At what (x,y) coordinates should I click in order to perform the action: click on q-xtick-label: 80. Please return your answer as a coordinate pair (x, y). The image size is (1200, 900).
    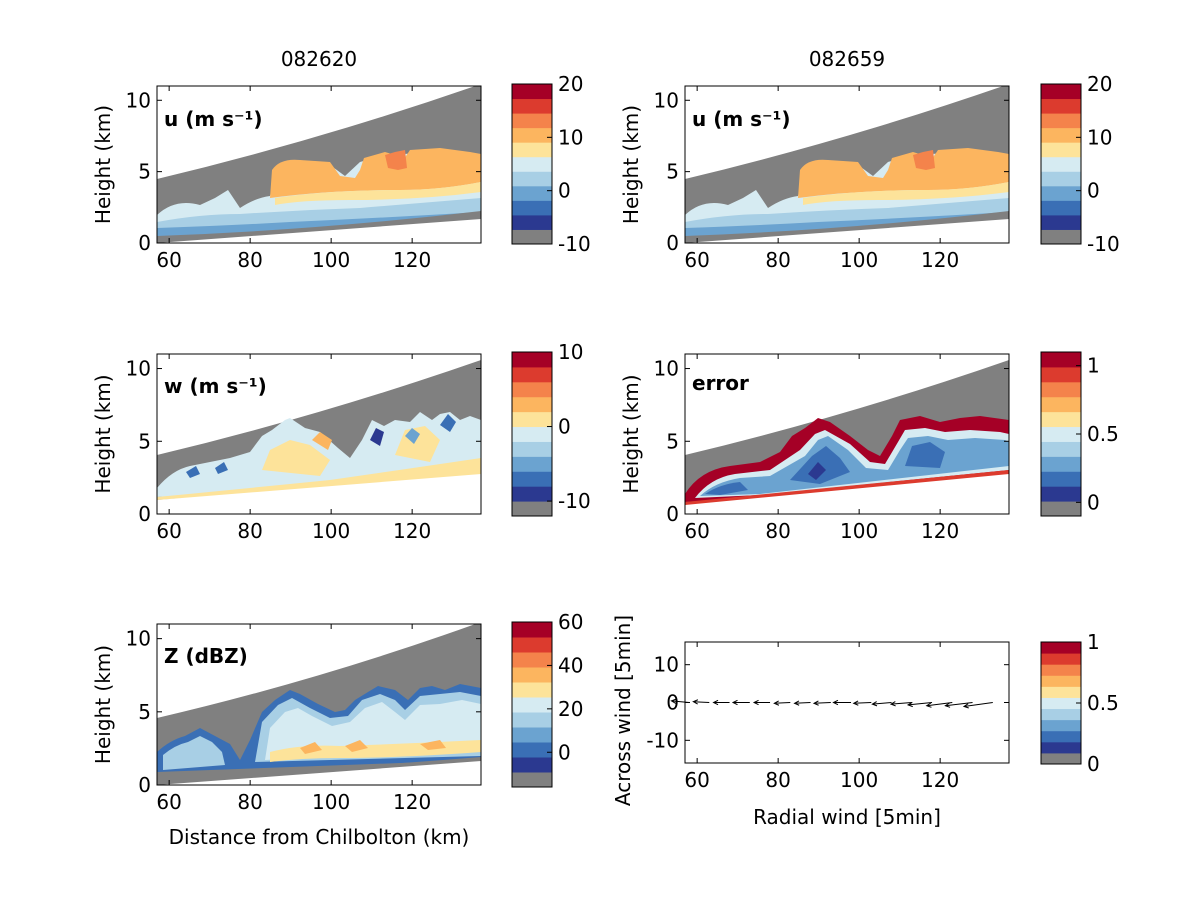
    Looking at the image, I should click on (777, 780).